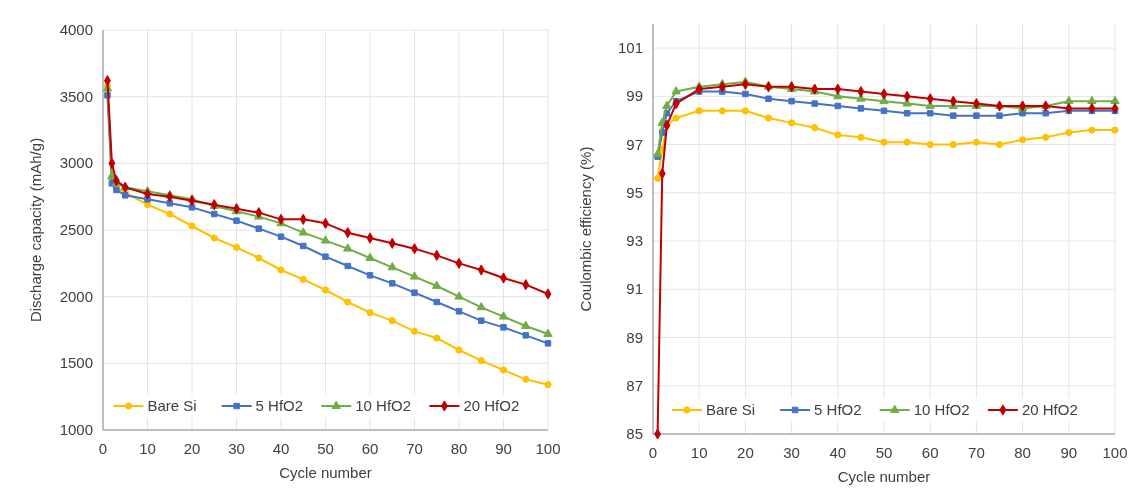 The width and height of the screenshot is (1147, 500). Describe the element at coordinates (634, 337) in the screenshot. I see `y-tick-label: 89` at that location.